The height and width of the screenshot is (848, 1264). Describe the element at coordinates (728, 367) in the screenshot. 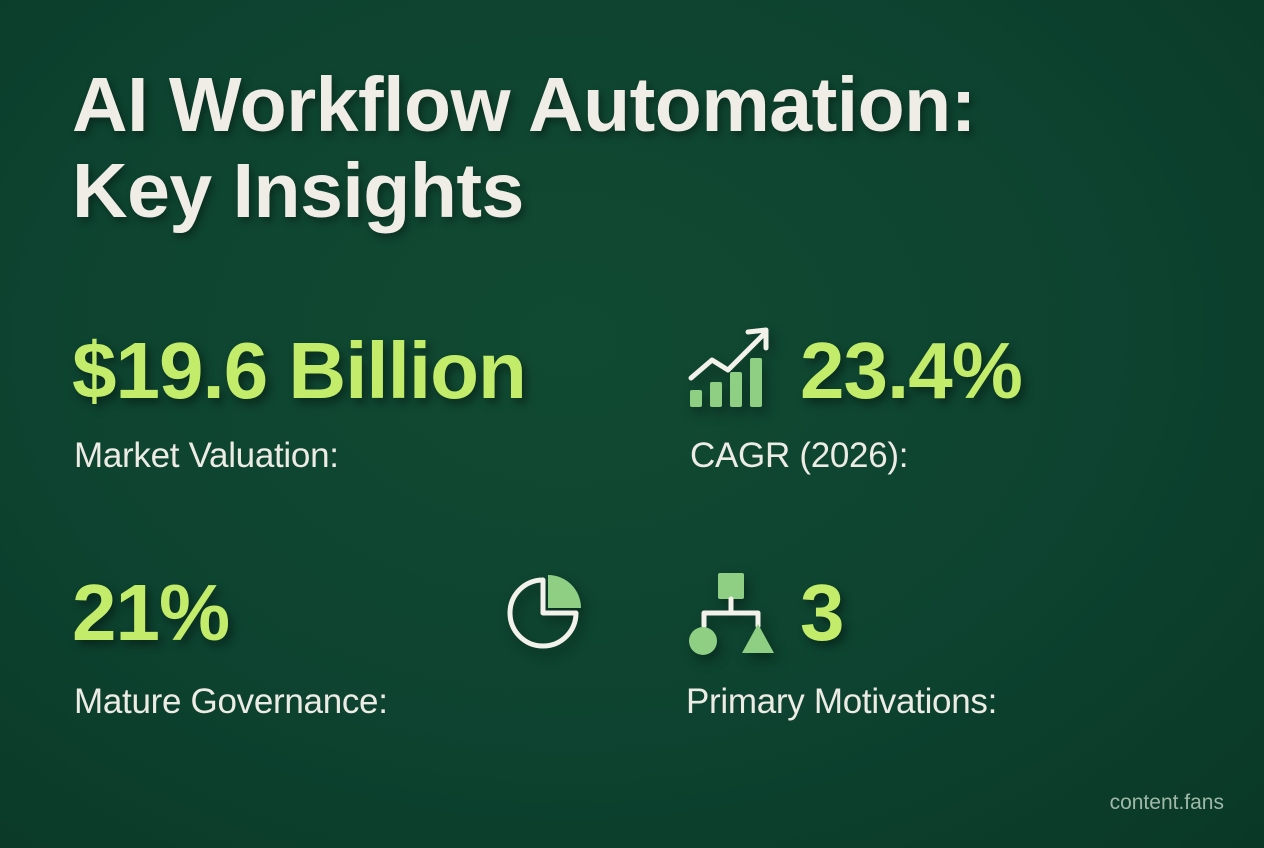

I see `growth-bar-chart-icon` at that location.